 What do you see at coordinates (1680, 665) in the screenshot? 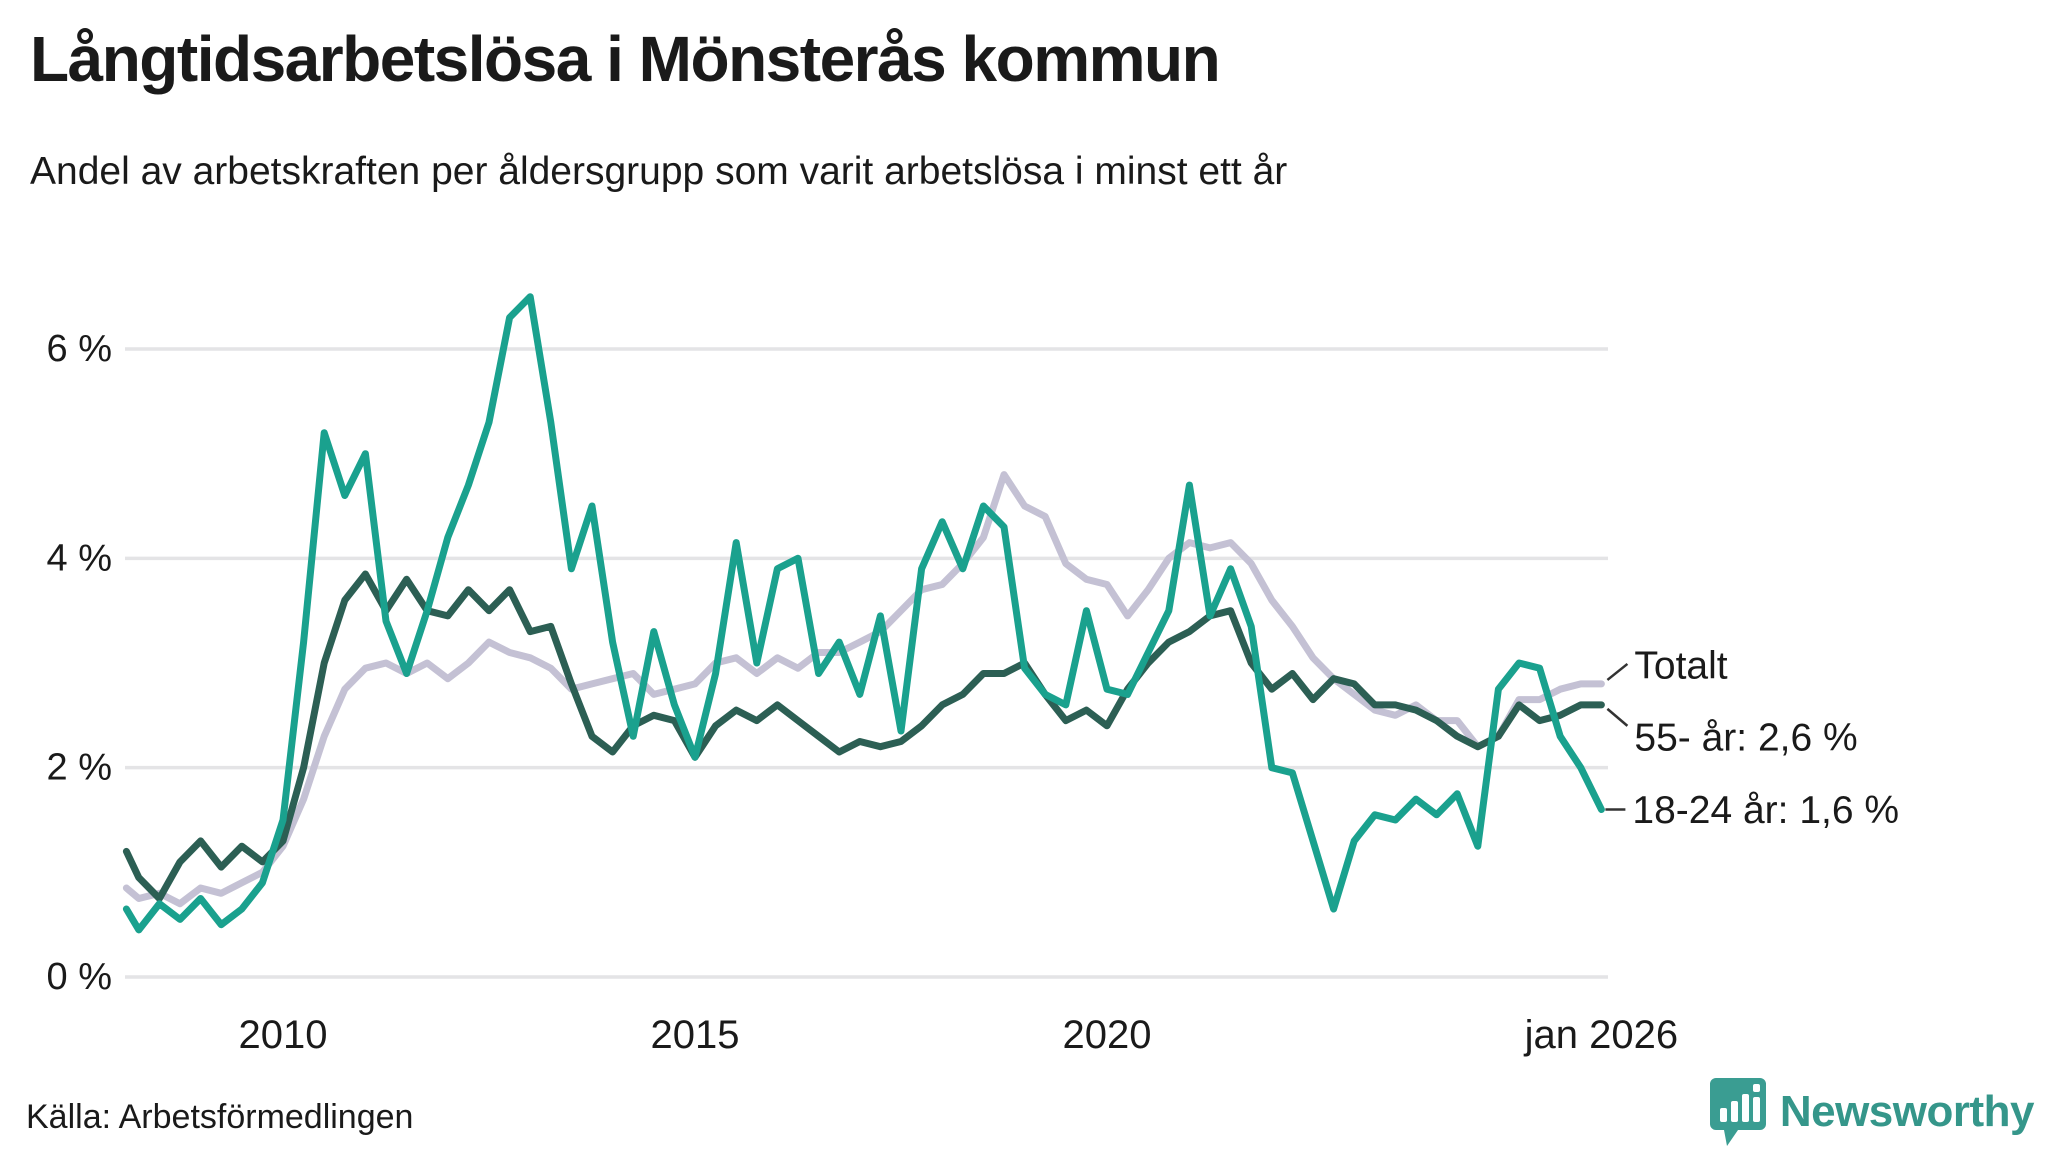
I see `series-end-label: Totalt` at bounding box center [1680, 665].